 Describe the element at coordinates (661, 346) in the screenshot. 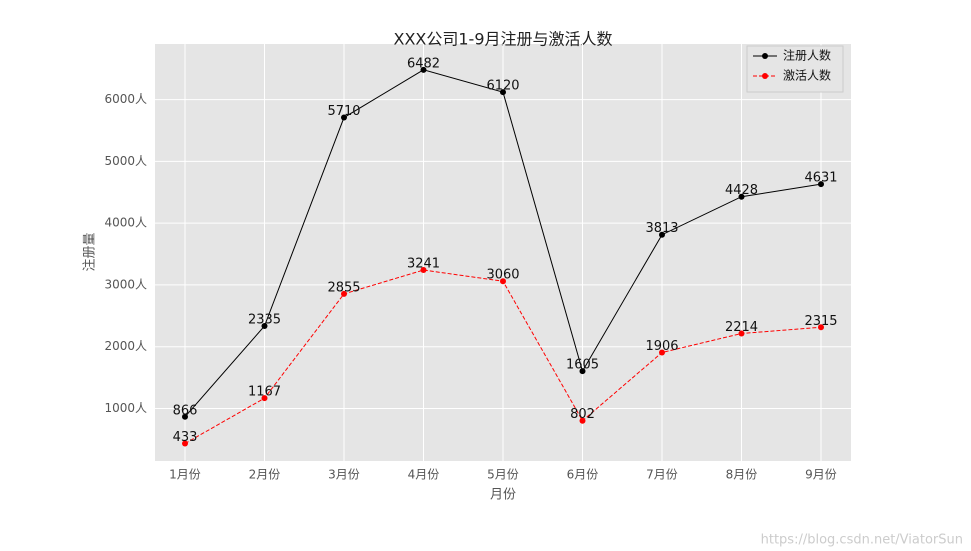

I see `data-label: 1906` at that location.